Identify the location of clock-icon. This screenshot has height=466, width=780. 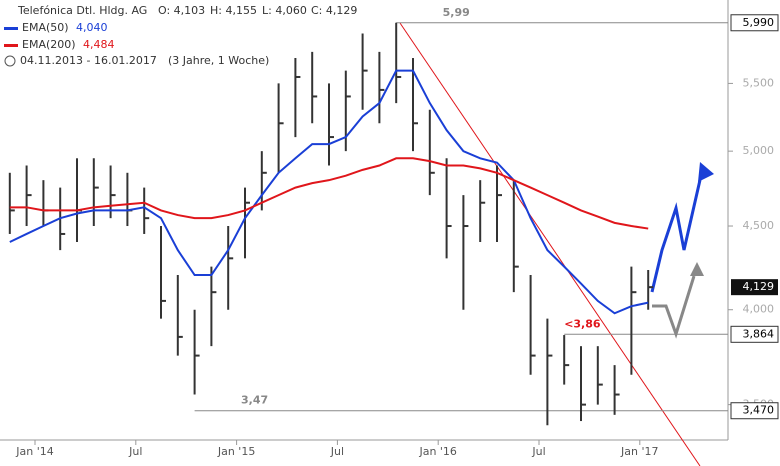
(10, 61).